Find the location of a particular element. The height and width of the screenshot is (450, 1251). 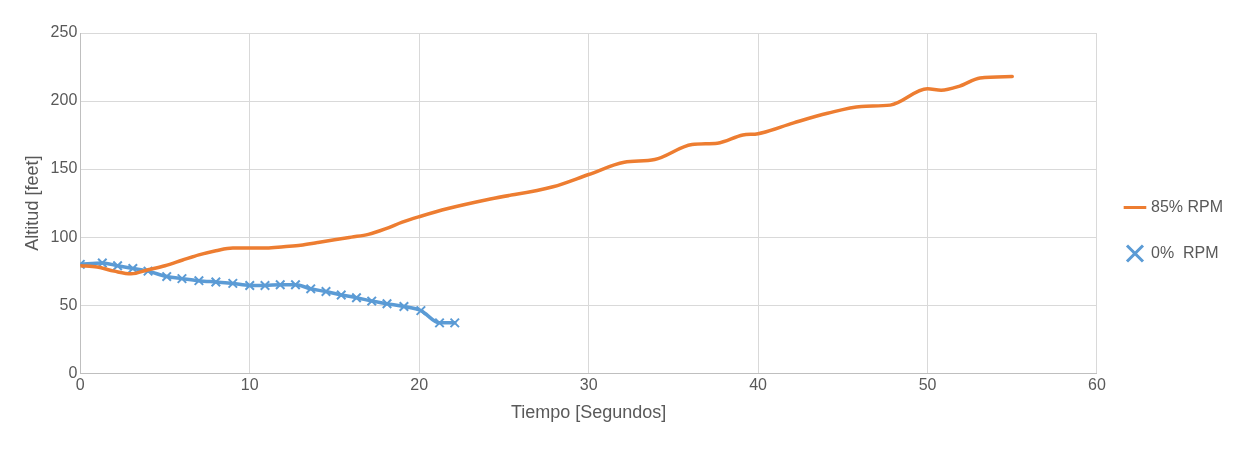

x-tick-label: 20 is located at coordinates (419, 385).